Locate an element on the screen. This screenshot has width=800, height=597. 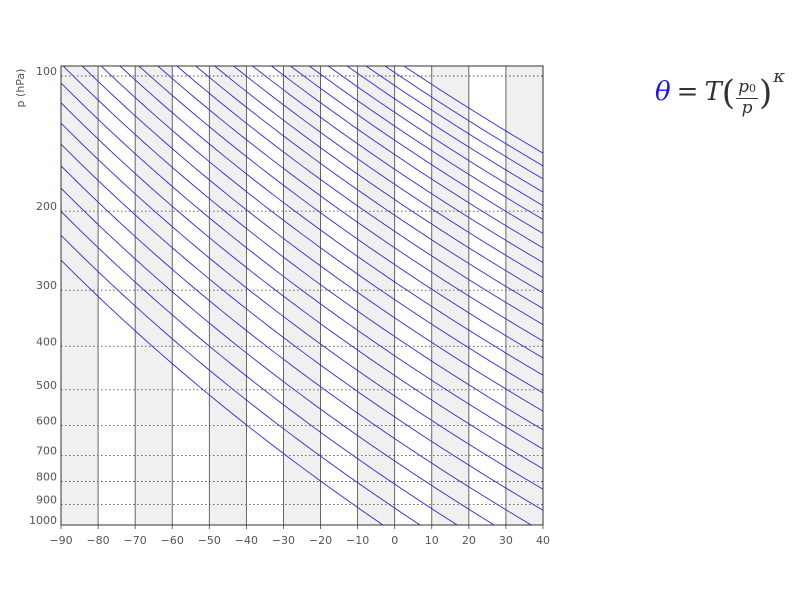
x-tick-label: −50 is located at coordinates (209, 540).